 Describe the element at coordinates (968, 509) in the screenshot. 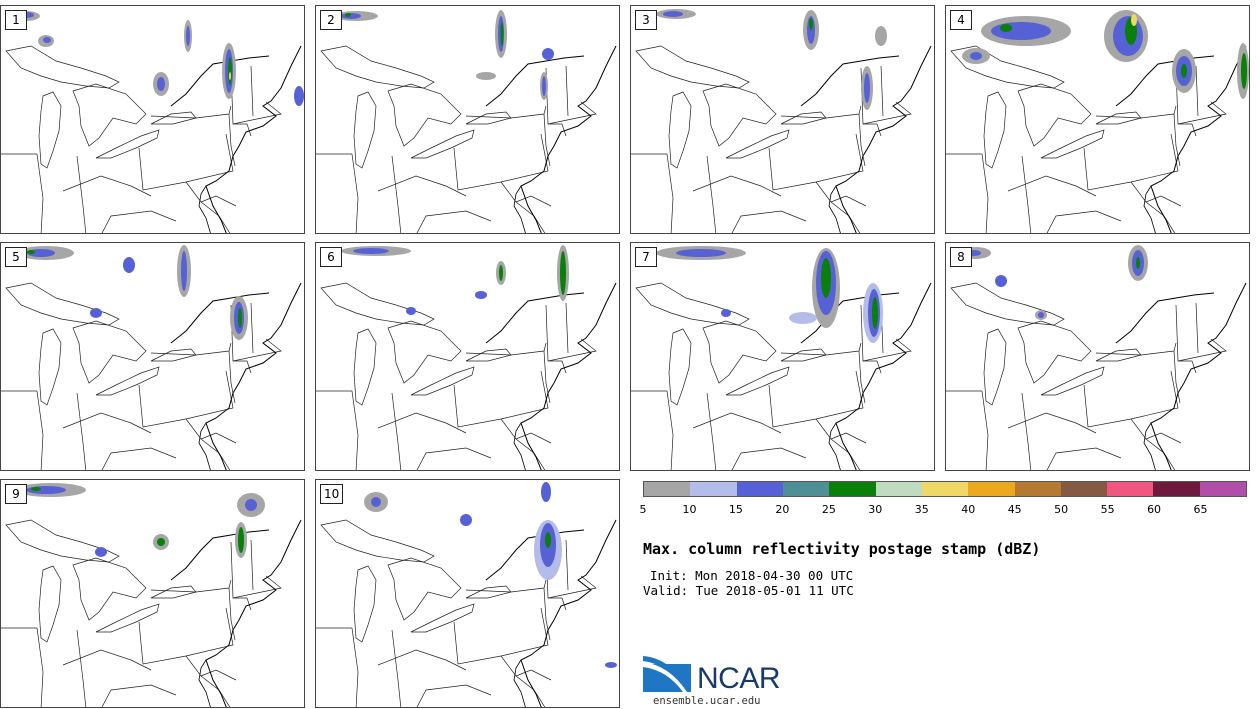

I see `colorbar-tick-label: 40` at that location.